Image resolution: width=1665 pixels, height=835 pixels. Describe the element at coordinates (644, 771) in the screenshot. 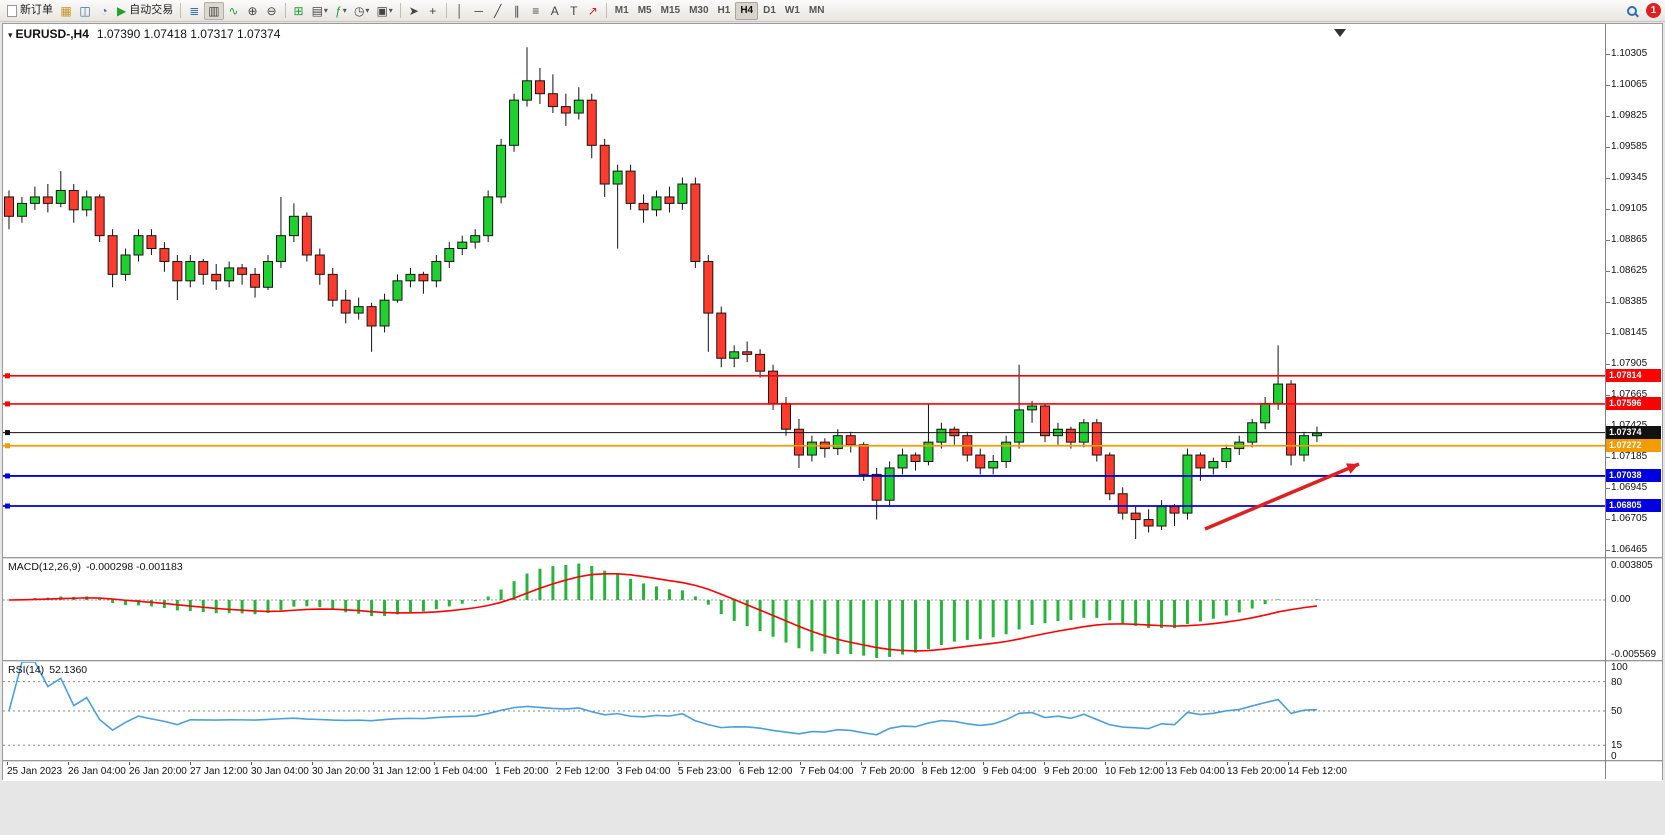

I see `time-axis-label: 3 Feb 04:00` at that location.